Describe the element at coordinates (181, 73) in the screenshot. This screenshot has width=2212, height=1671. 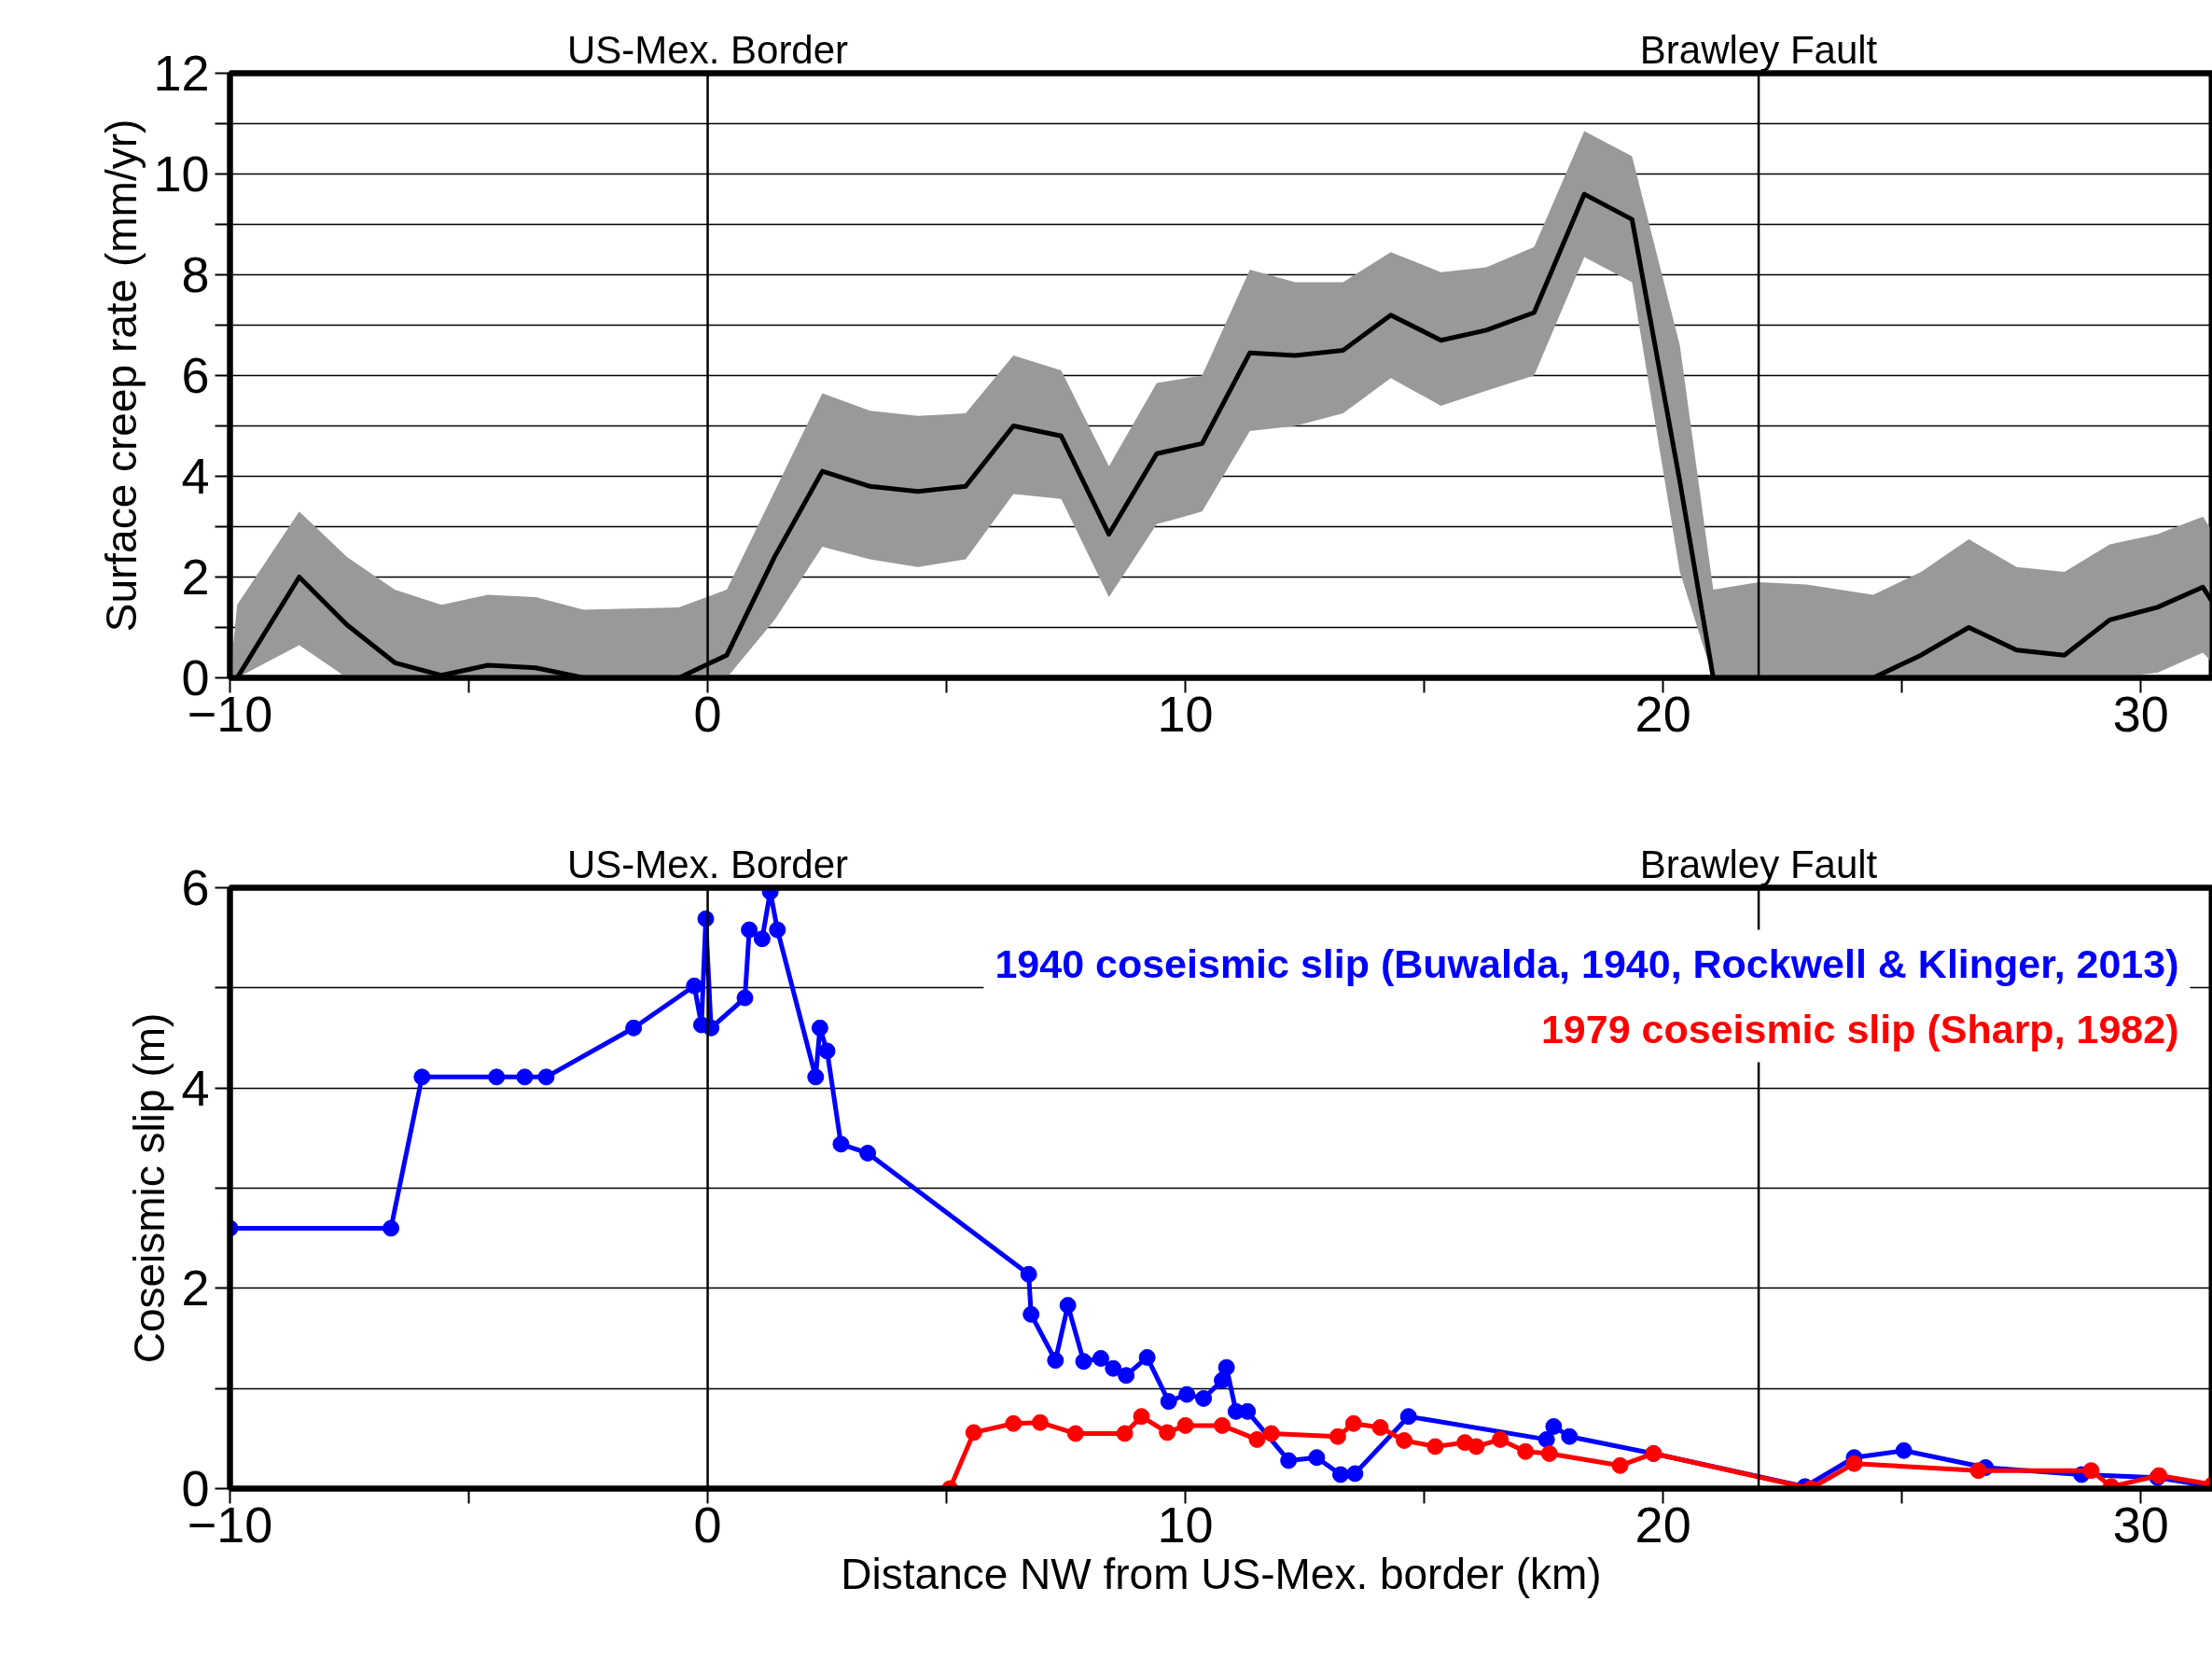
I see `y-tick-label: 12` at that location.